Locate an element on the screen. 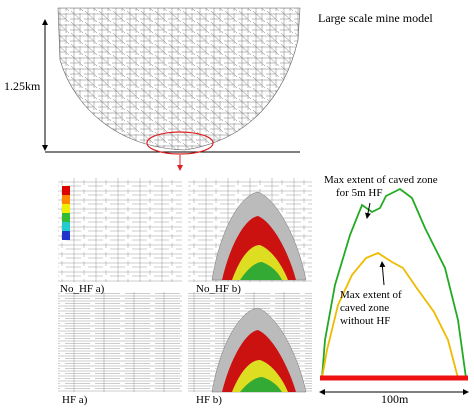 Image resolution: width=474 pixels, height=408 pixels. panel-label: HF a) is located at coordinates (75, 400).